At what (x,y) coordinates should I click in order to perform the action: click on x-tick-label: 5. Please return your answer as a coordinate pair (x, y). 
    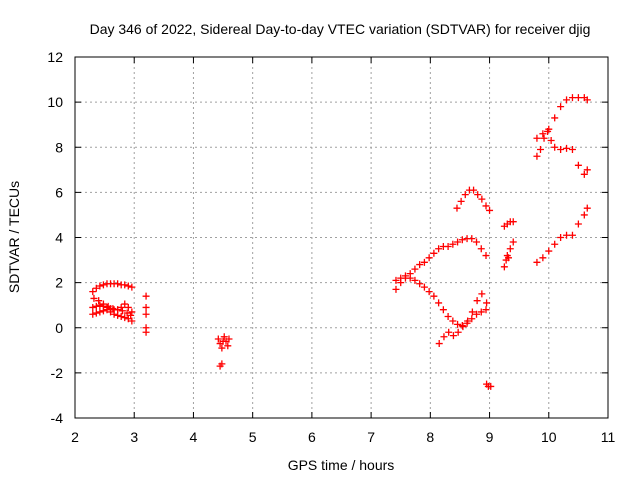
    Looking at the image, I should click on (253, 437).